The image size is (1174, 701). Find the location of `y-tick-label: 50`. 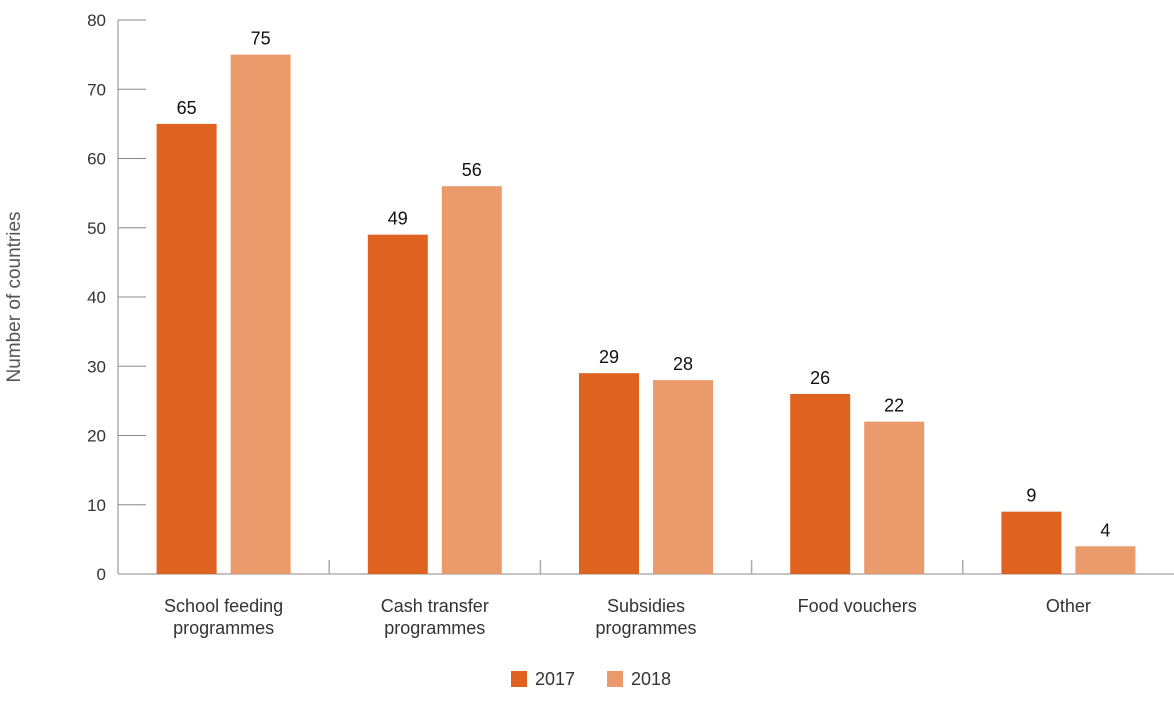

y-tick-label: 50 is located at coordinates (96, 228).